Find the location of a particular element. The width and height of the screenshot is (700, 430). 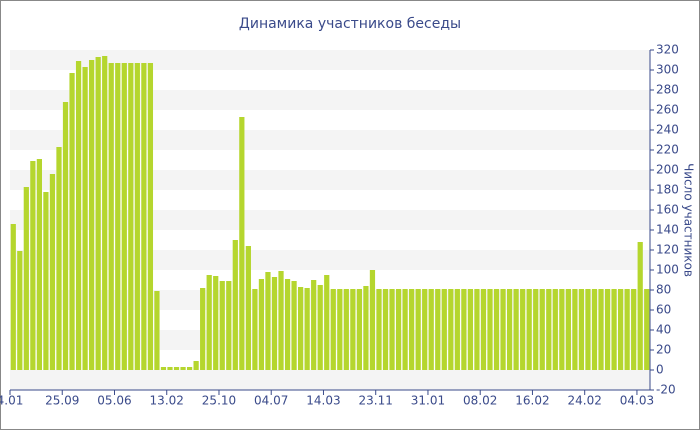

y-tick-label: 0 is located at coordinates (660, 370).